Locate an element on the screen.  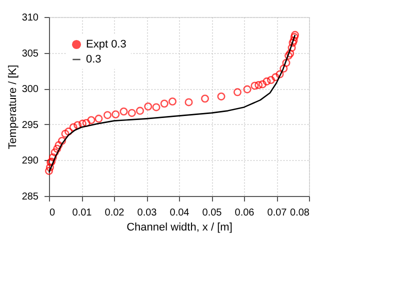
y-axis-title: Temperature / [K] is located at coordinates (12, 107).